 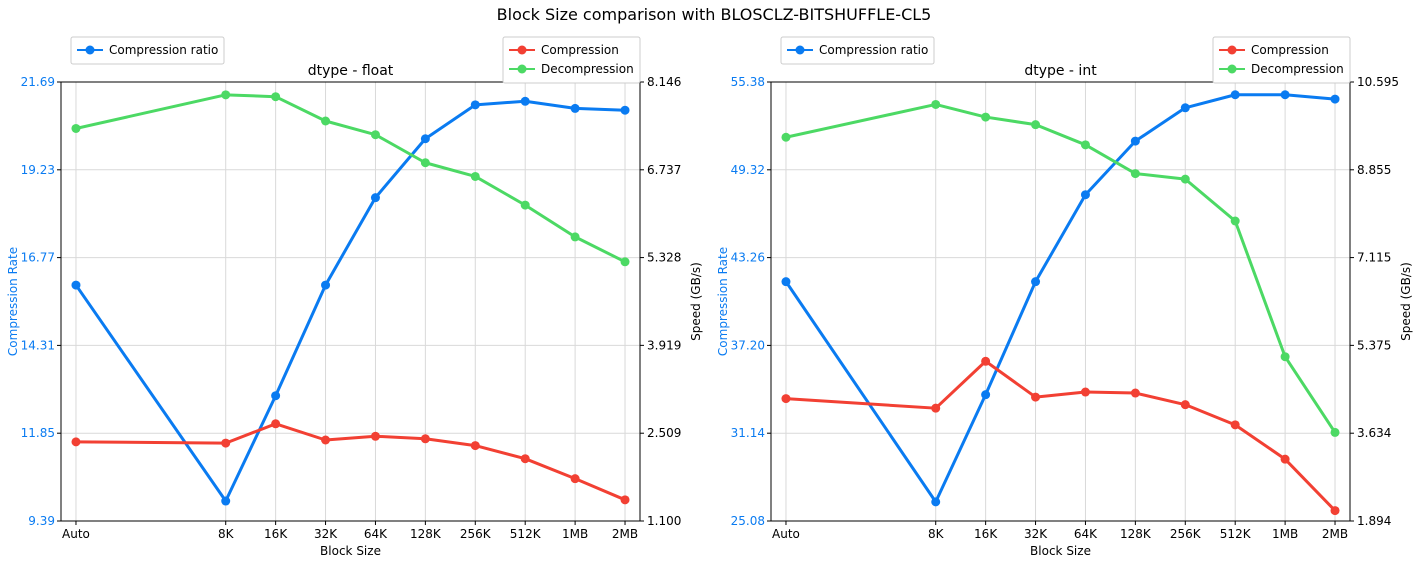 What do you see at coordinates (664, 345) in the screenshot?
I see `y-tick-label-right: 3.919` at bounding box center [664, 345].